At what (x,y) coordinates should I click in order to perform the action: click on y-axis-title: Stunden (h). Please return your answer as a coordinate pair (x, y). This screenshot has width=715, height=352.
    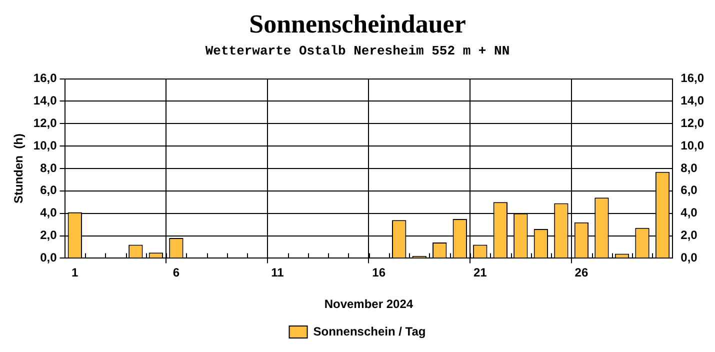
    Looking at the image, I should click on (19, 169).